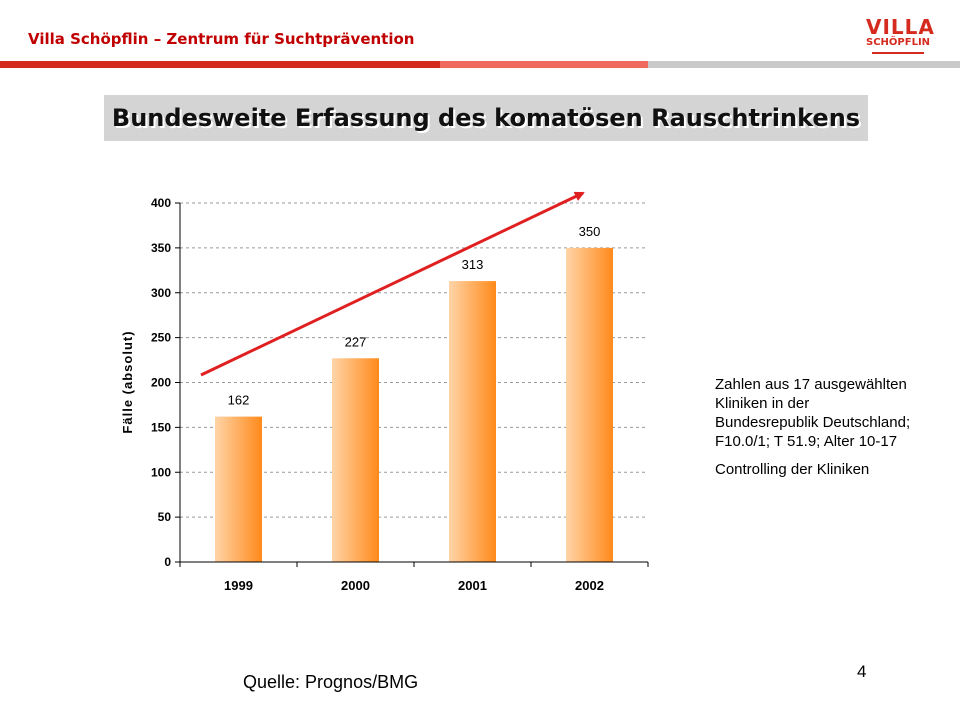 The image size is (960, 720). What do you see at coordinates (161, 338) in the screenshot?
I see `y-tick-label: 250` at bounding box center [161, 338].